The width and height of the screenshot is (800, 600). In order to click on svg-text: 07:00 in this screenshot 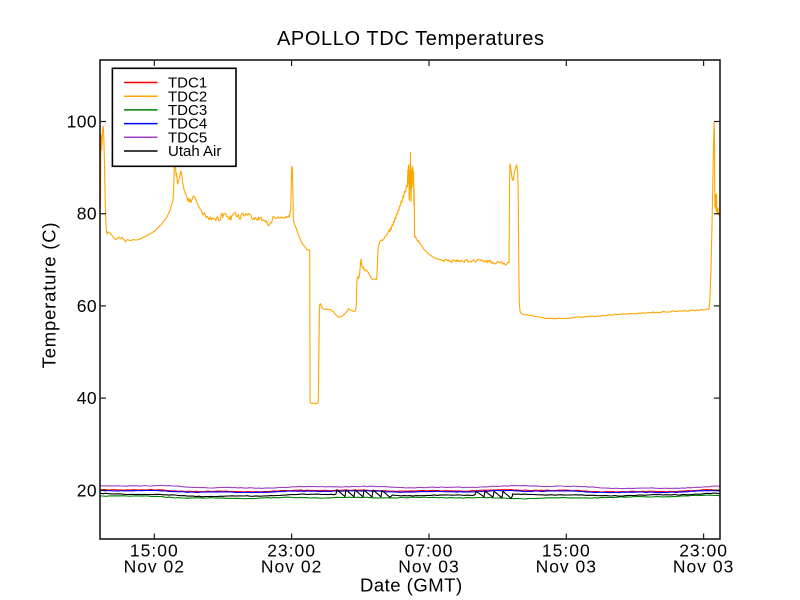, I will do `click(429, 551)`.